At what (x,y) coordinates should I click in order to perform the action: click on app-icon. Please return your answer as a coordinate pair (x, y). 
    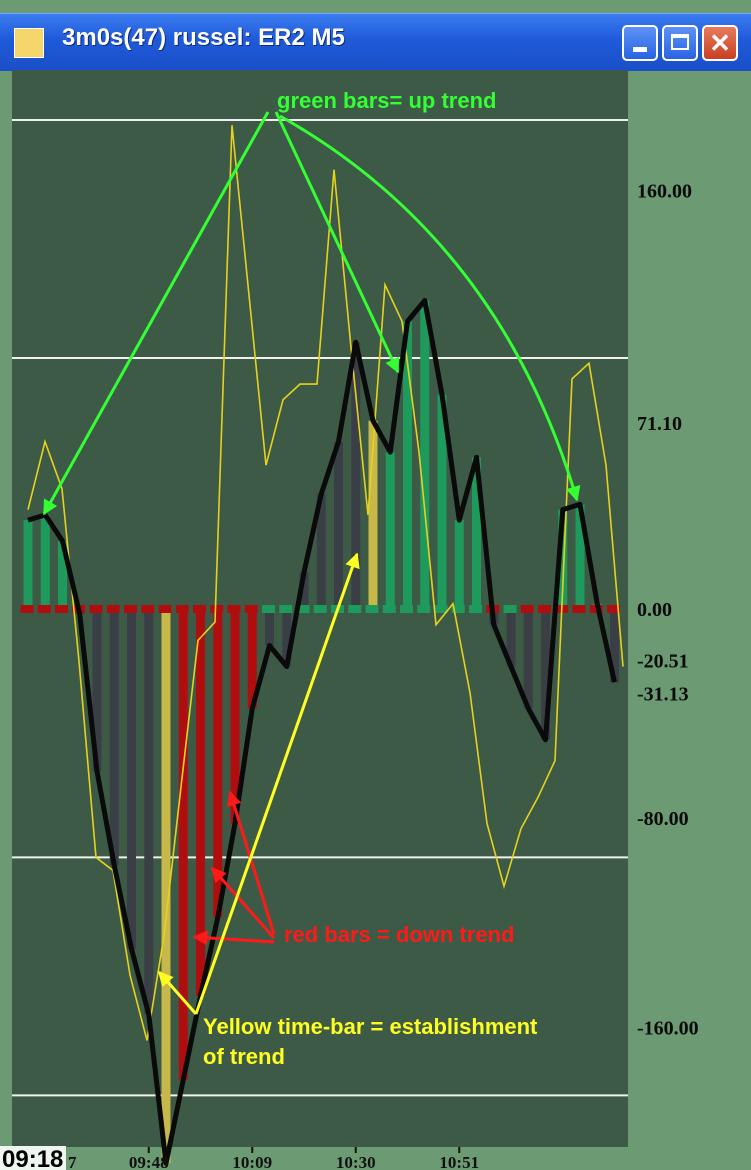
    Looking at the image, I should click on (29, 43).